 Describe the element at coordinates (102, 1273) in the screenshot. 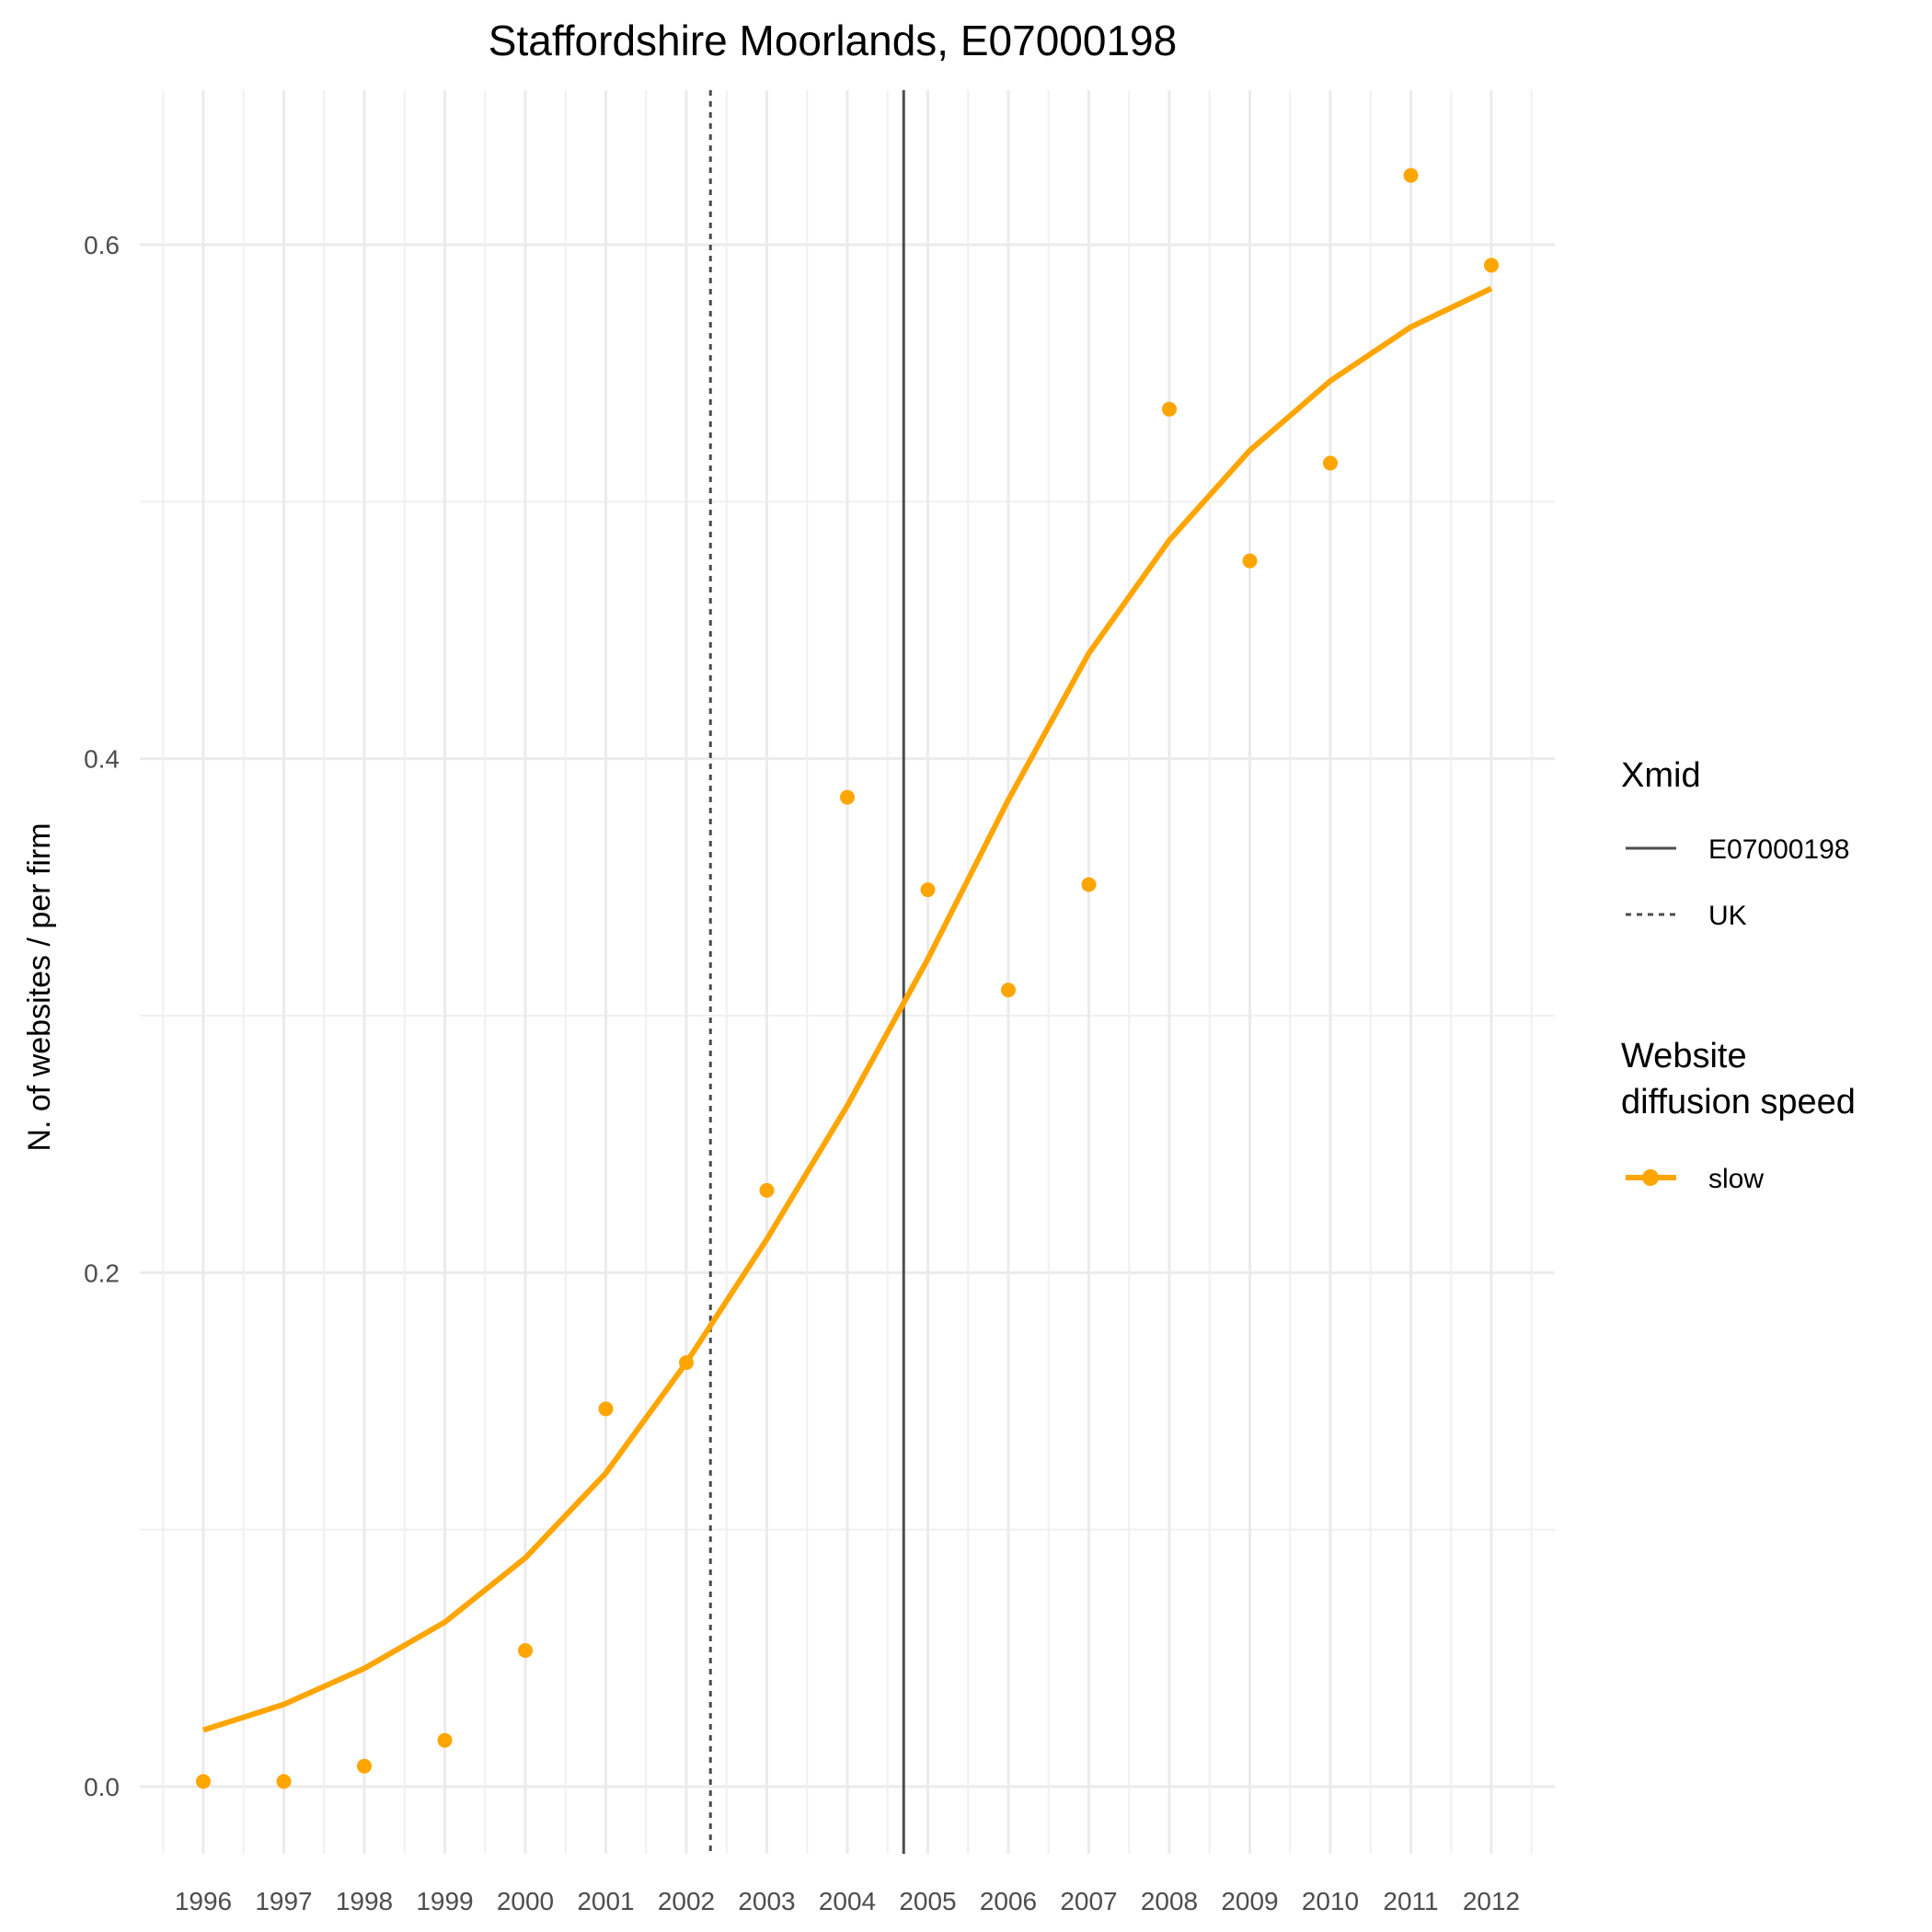

I see `y-tick-label: 0.2` at that location.